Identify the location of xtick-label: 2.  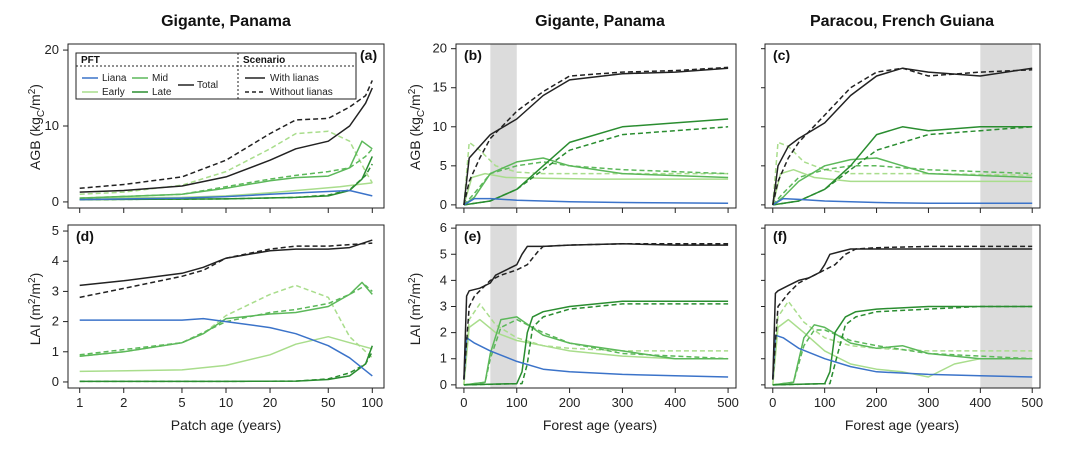
(123, 402).